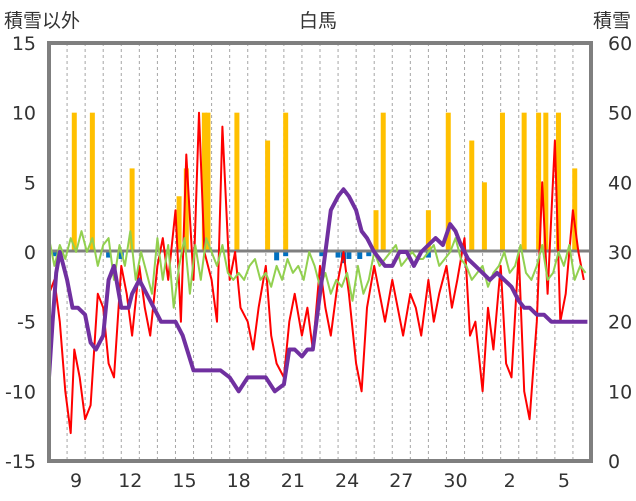  I want to click on y-tick-label-right: 50, so click(620, 114).